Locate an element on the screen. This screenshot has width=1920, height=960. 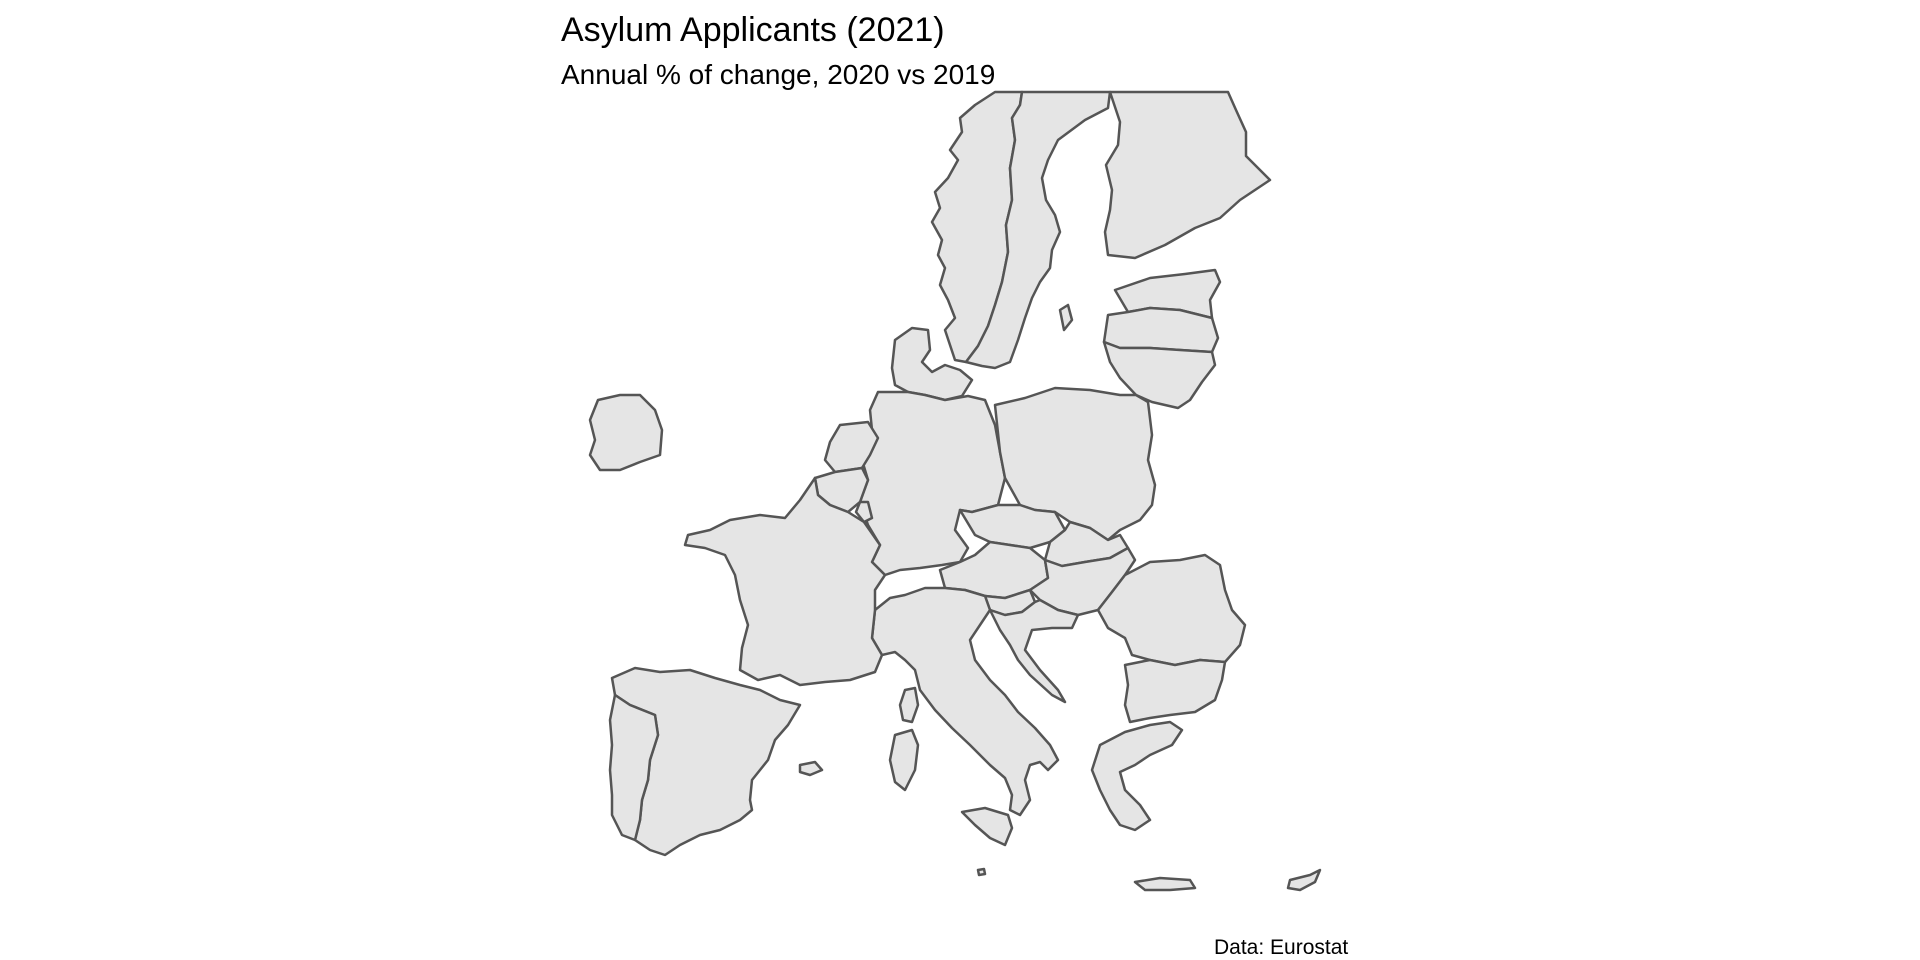
country-sweden is located at coordinates (1038, 230).